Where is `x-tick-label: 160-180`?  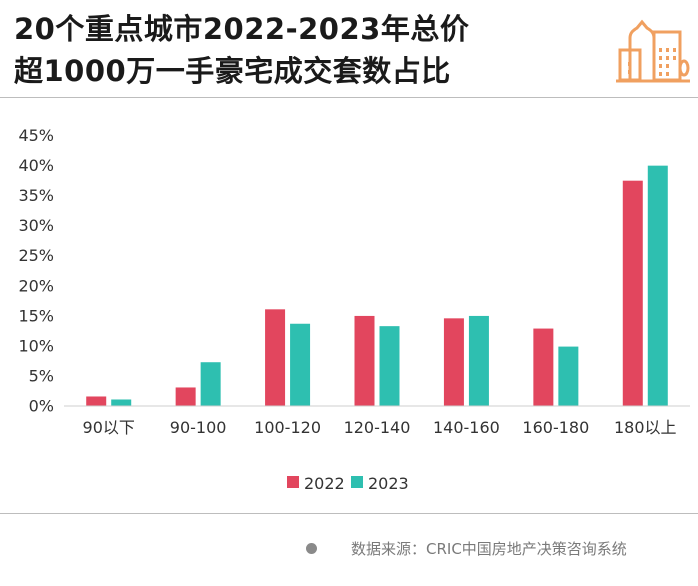 x-tick-label: 160-180 is located at coordinates (555, 427).